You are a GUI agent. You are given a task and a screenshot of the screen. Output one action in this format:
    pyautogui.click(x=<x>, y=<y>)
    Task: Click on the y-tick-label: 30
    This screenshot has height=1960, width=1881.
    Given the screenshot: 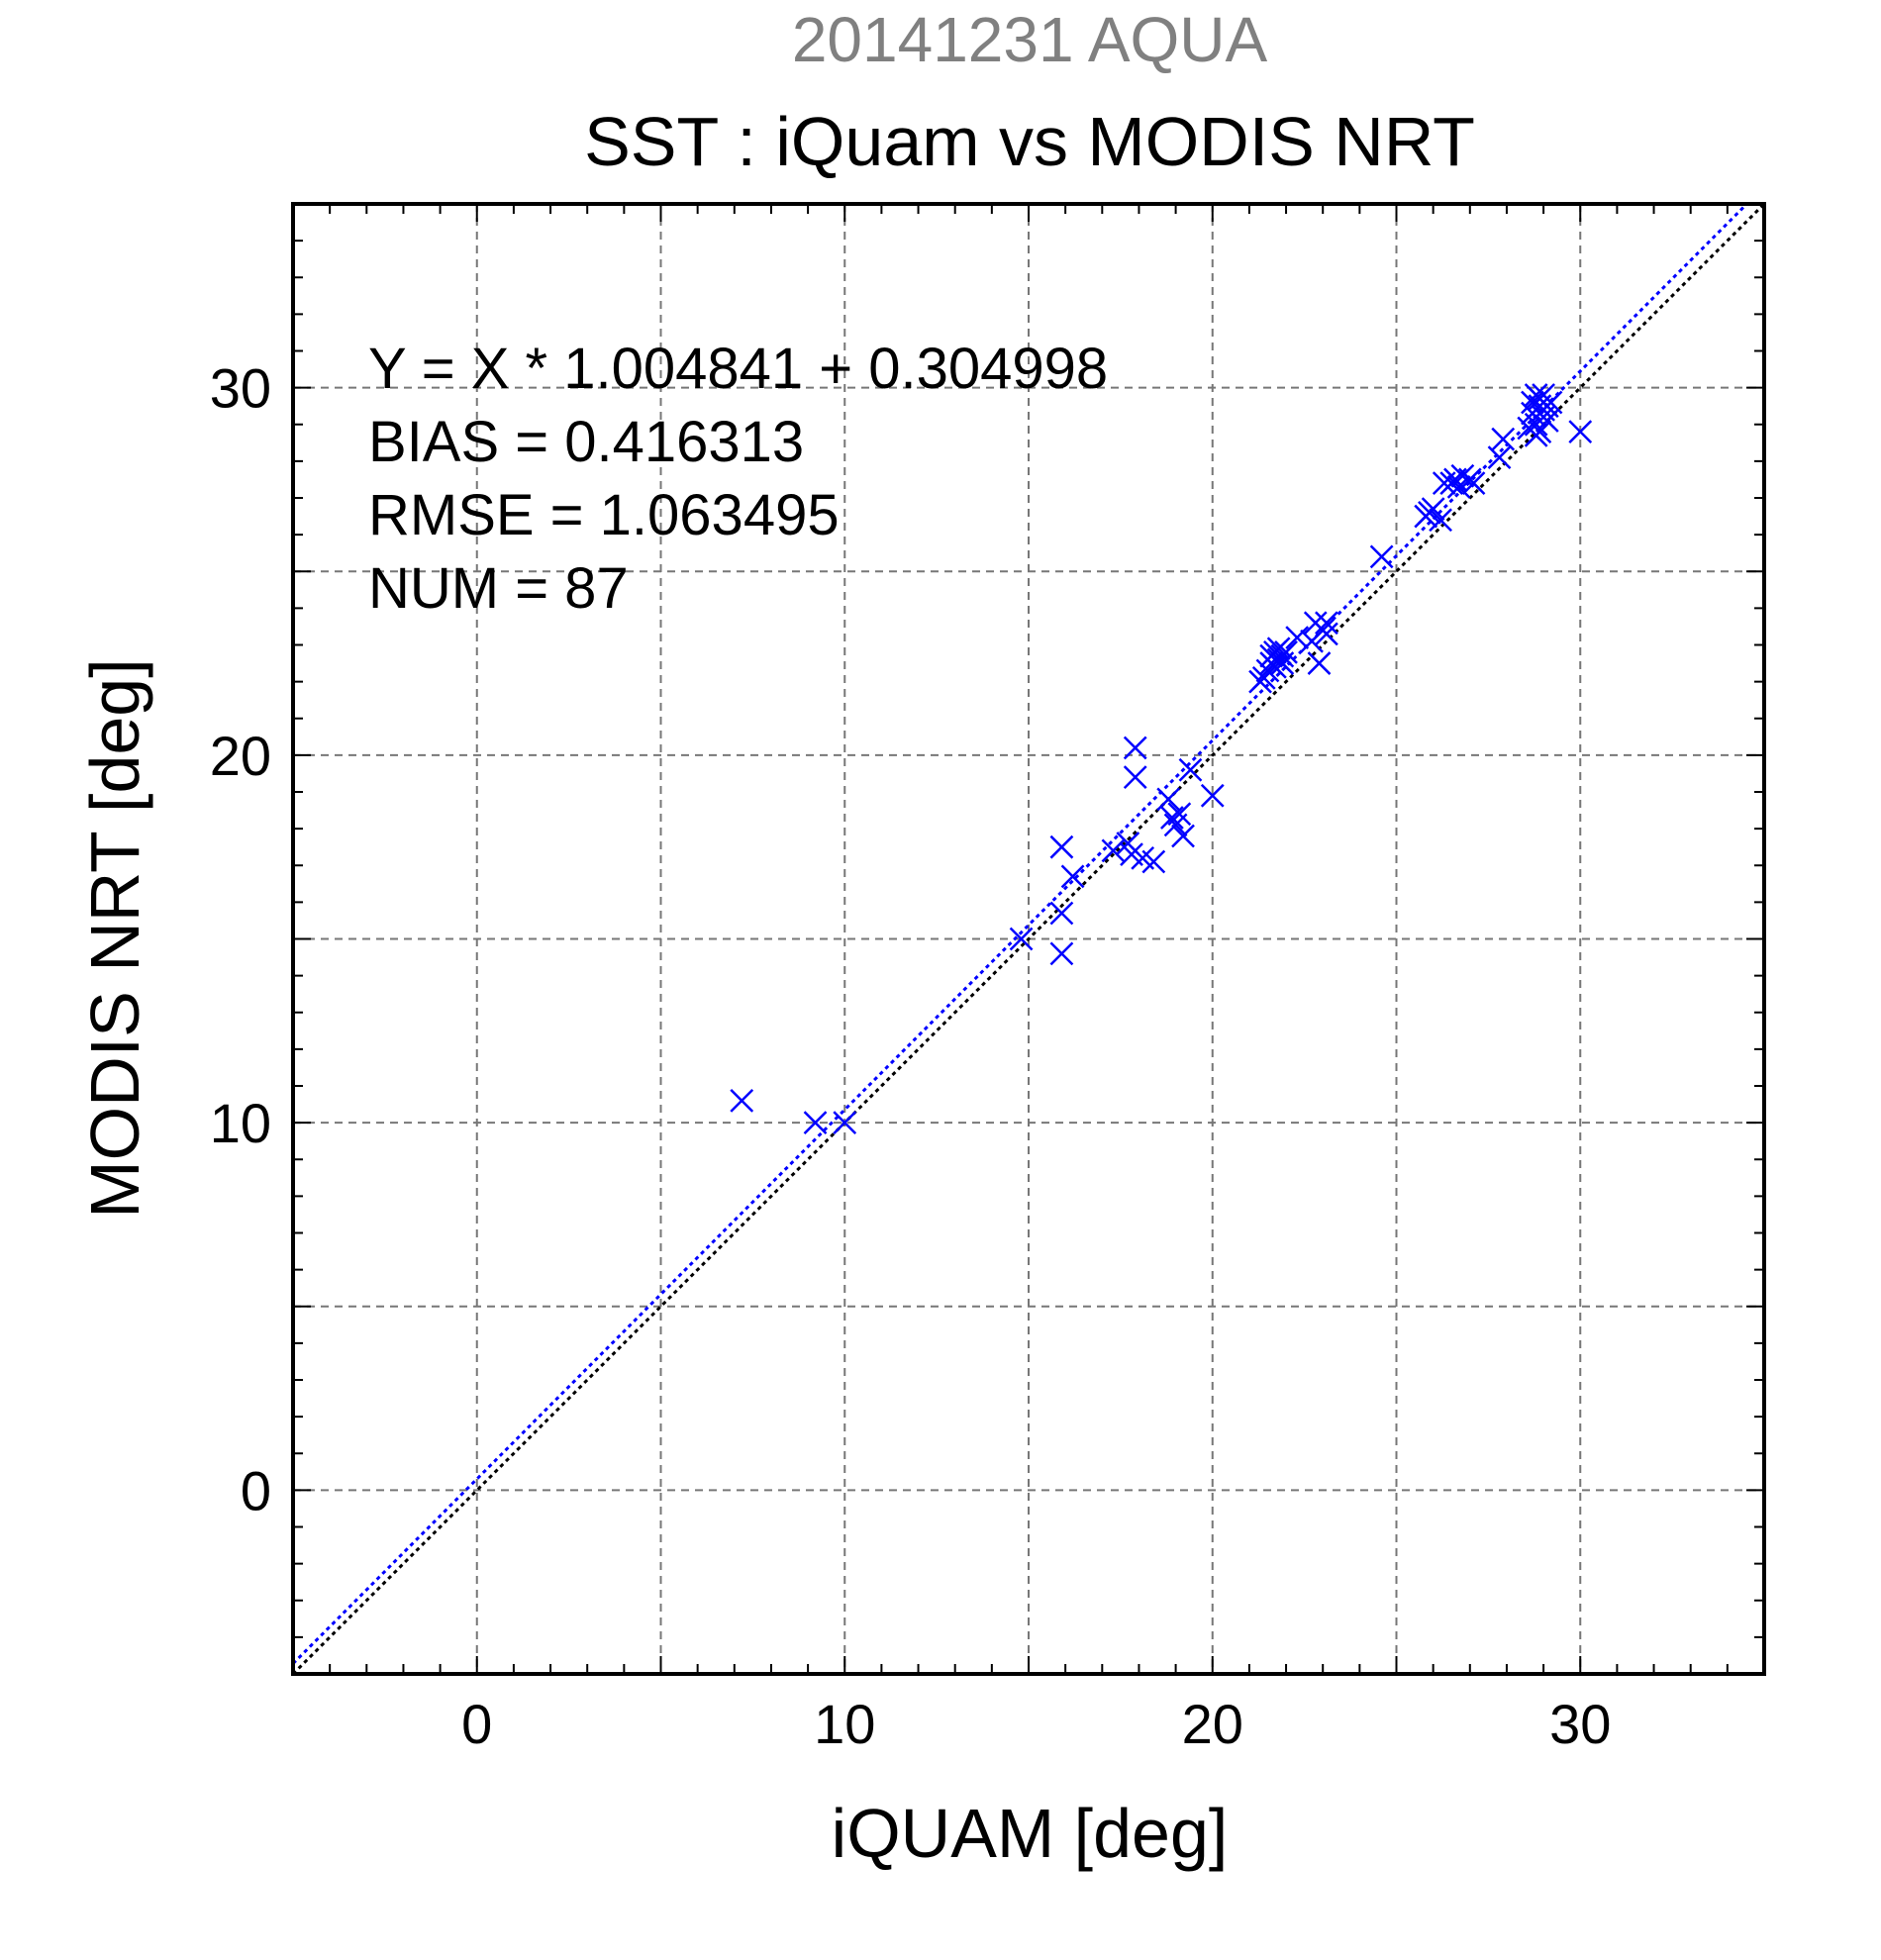 What is the action you would take?
    pyautogui.click(x=241, y=388)
    